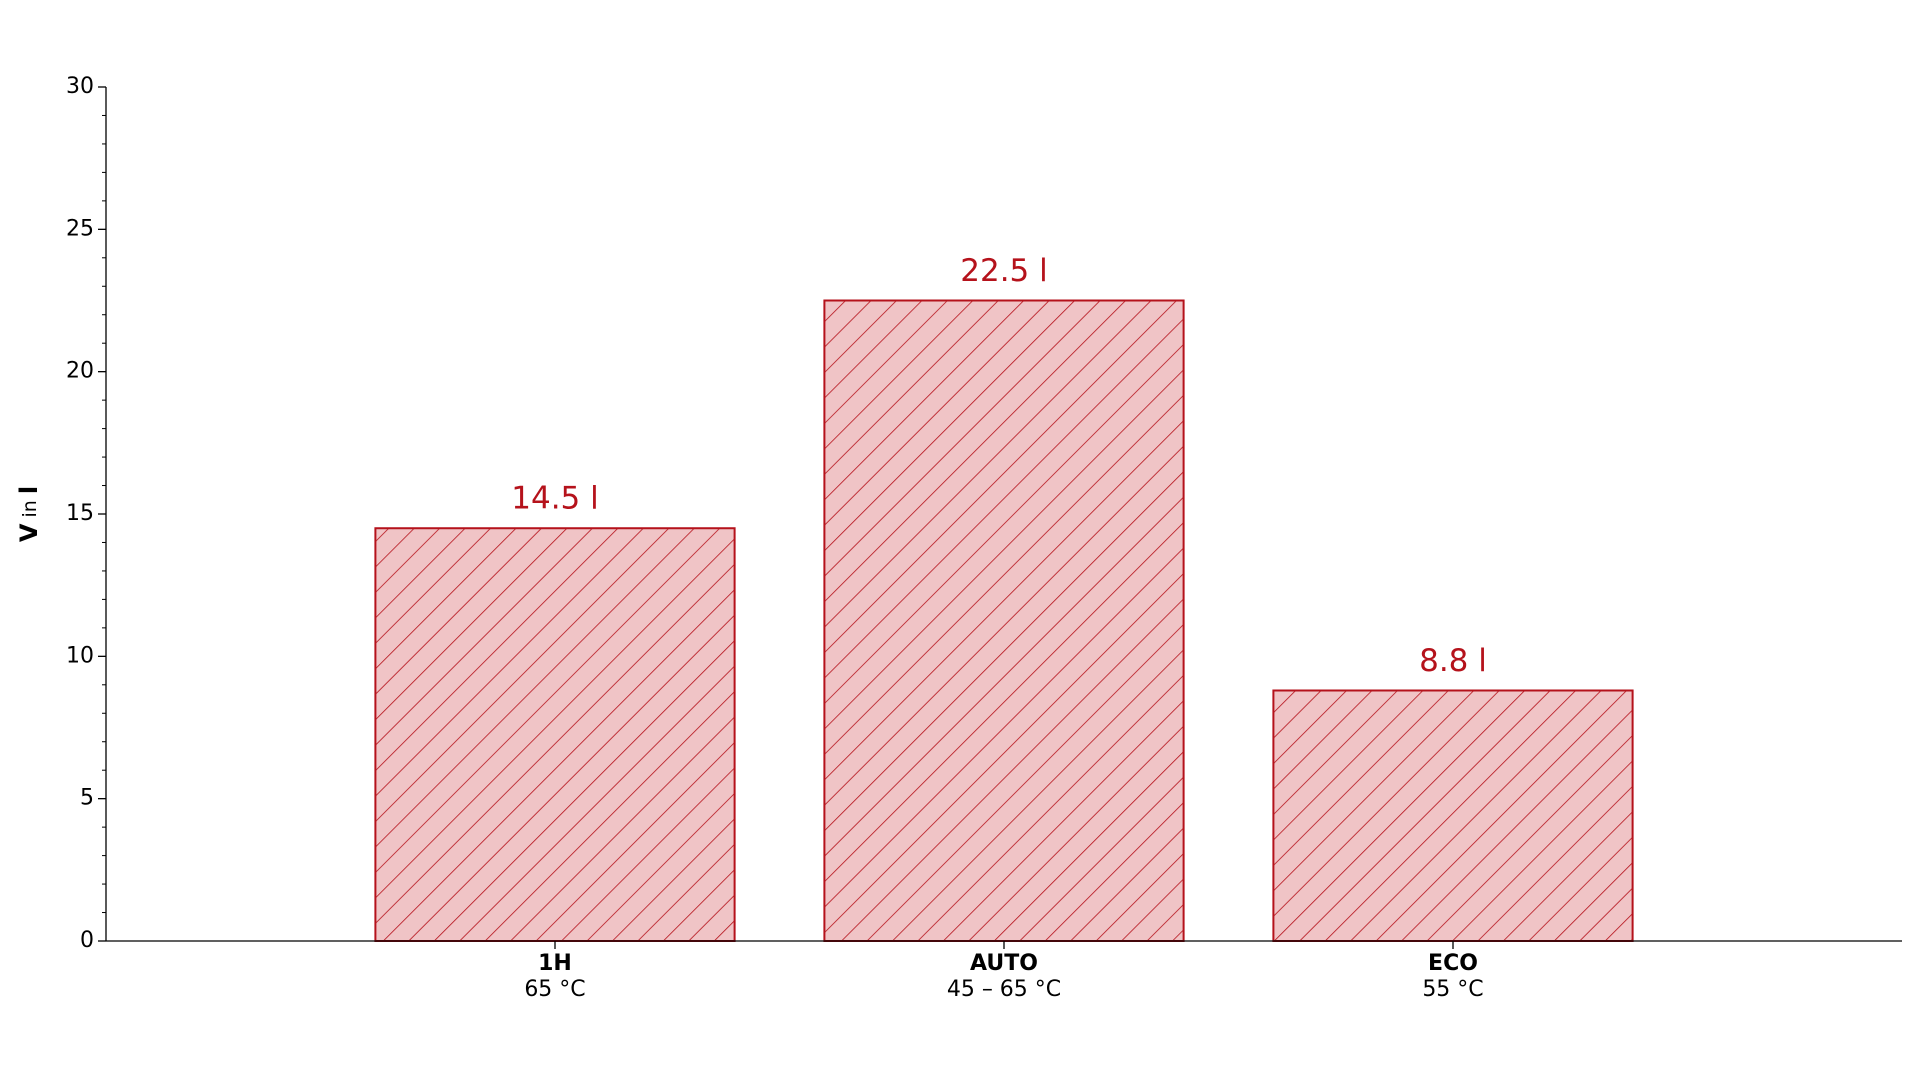 This screenshot has height=1080, width=1920. Describe the element at coordinates (80, 655) in the screenshot. I see `y-tick-label: 10` at that location.